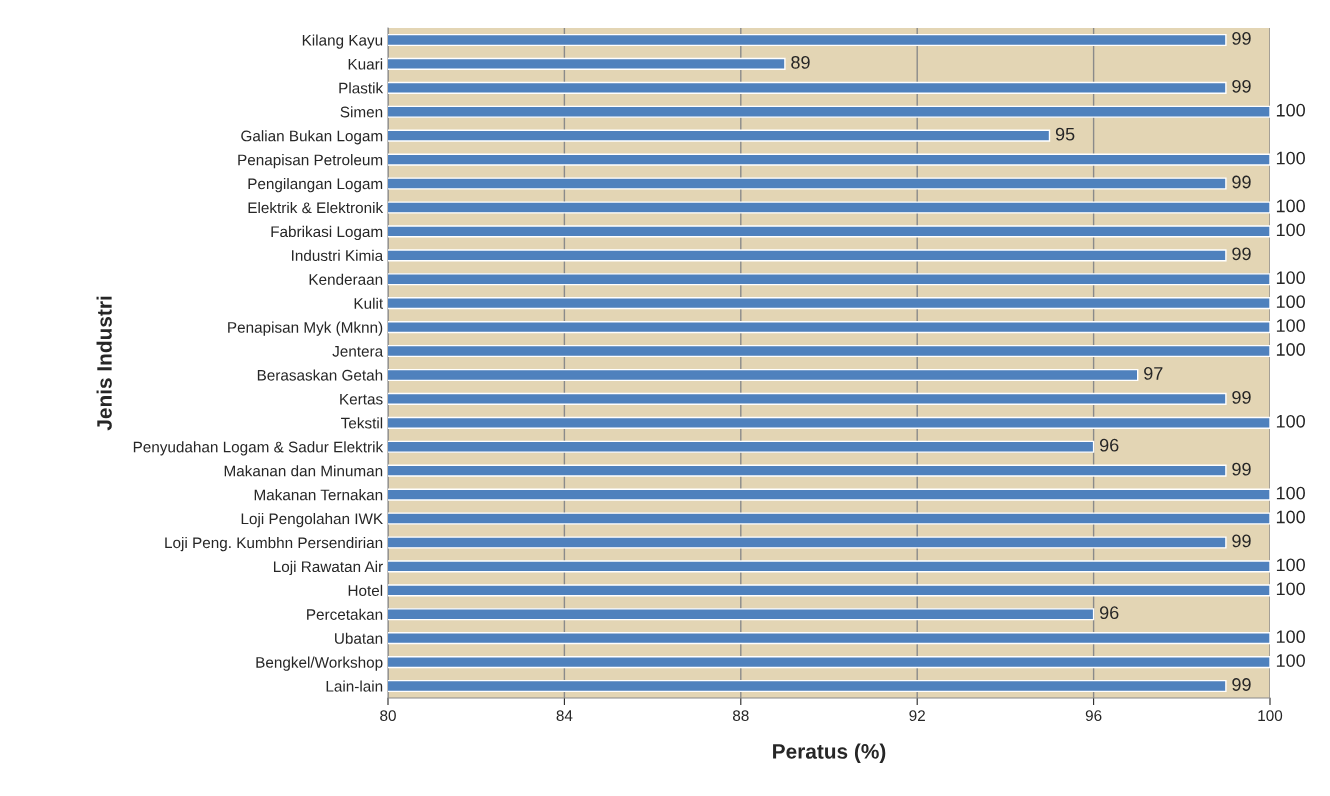  I want to click on y-axis-title: Jenis Industri, so click(104, 363).